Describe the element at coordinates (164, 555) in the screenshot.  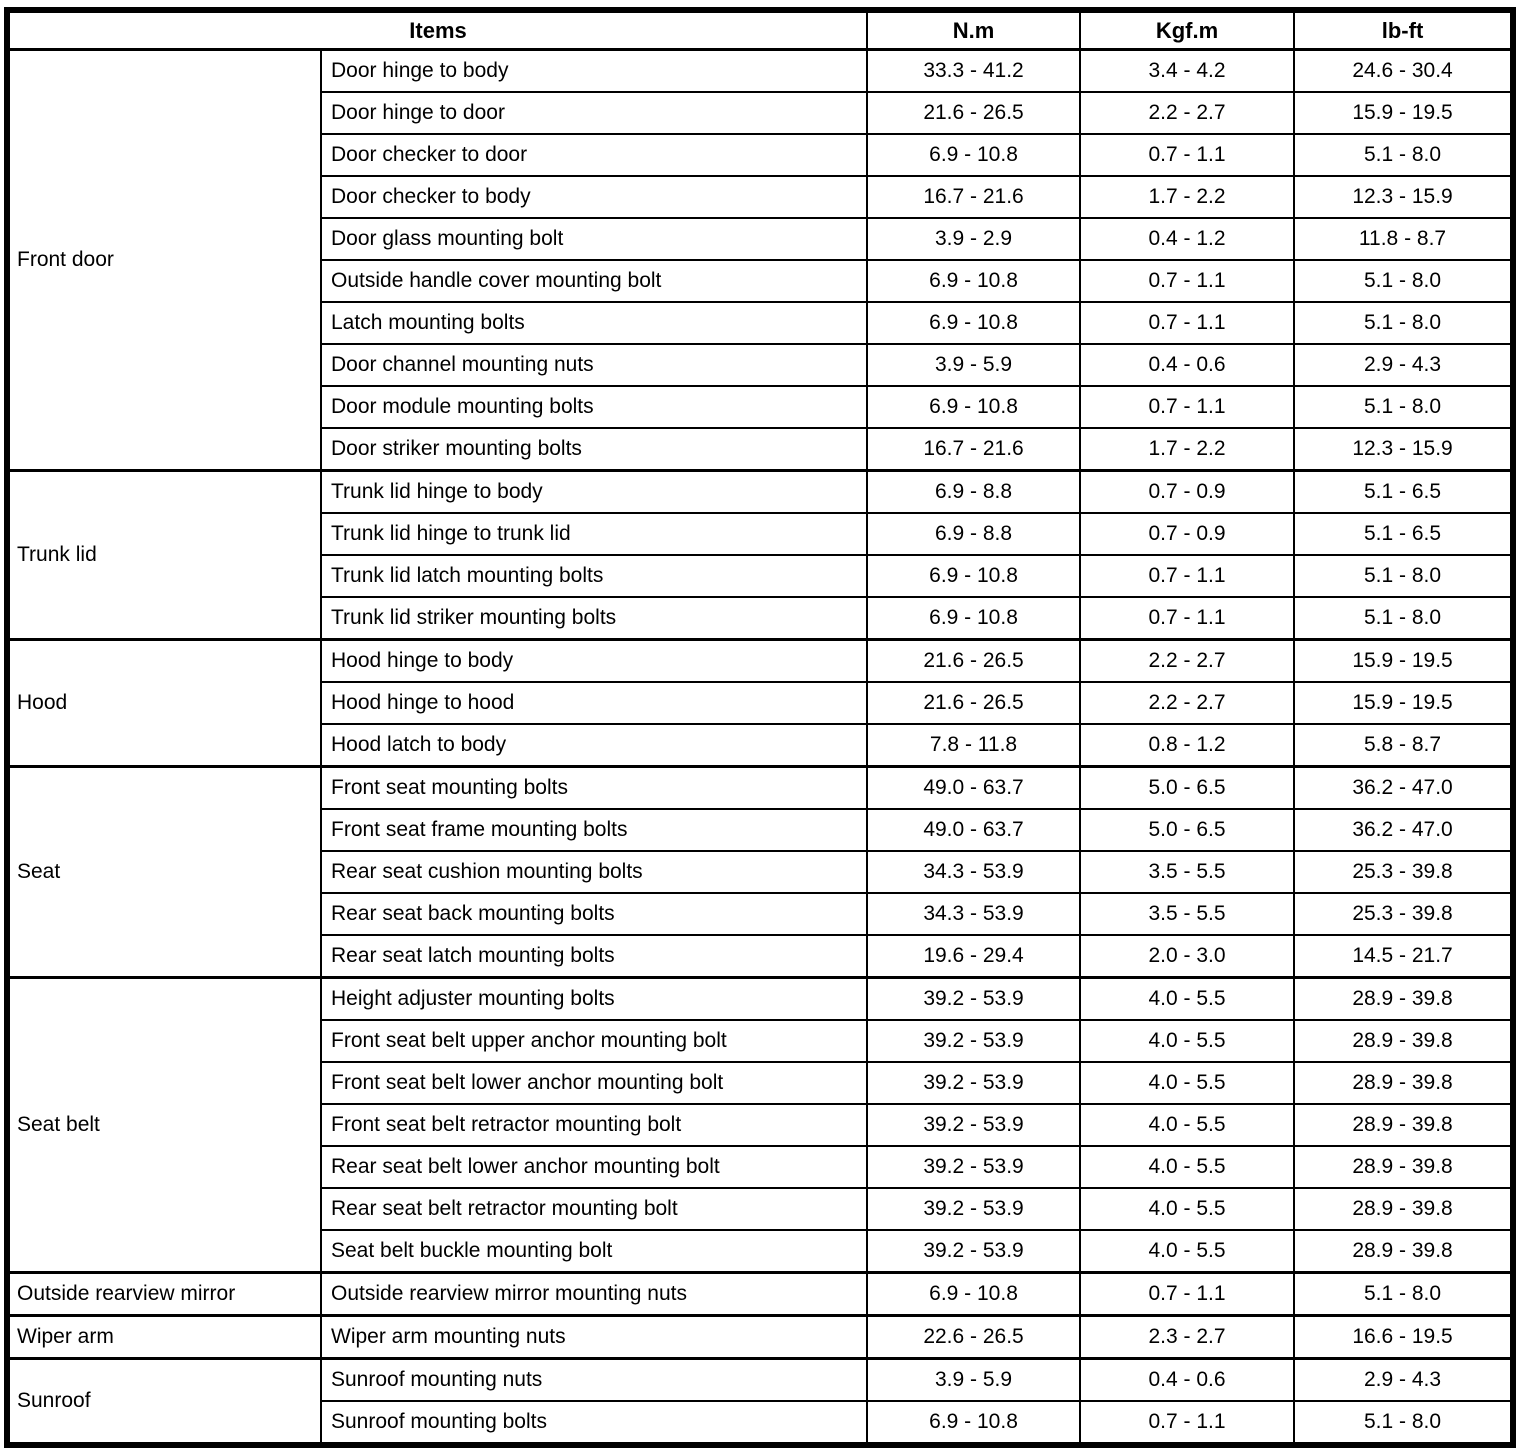
I see `group-cell: Trunk lid` at that location.